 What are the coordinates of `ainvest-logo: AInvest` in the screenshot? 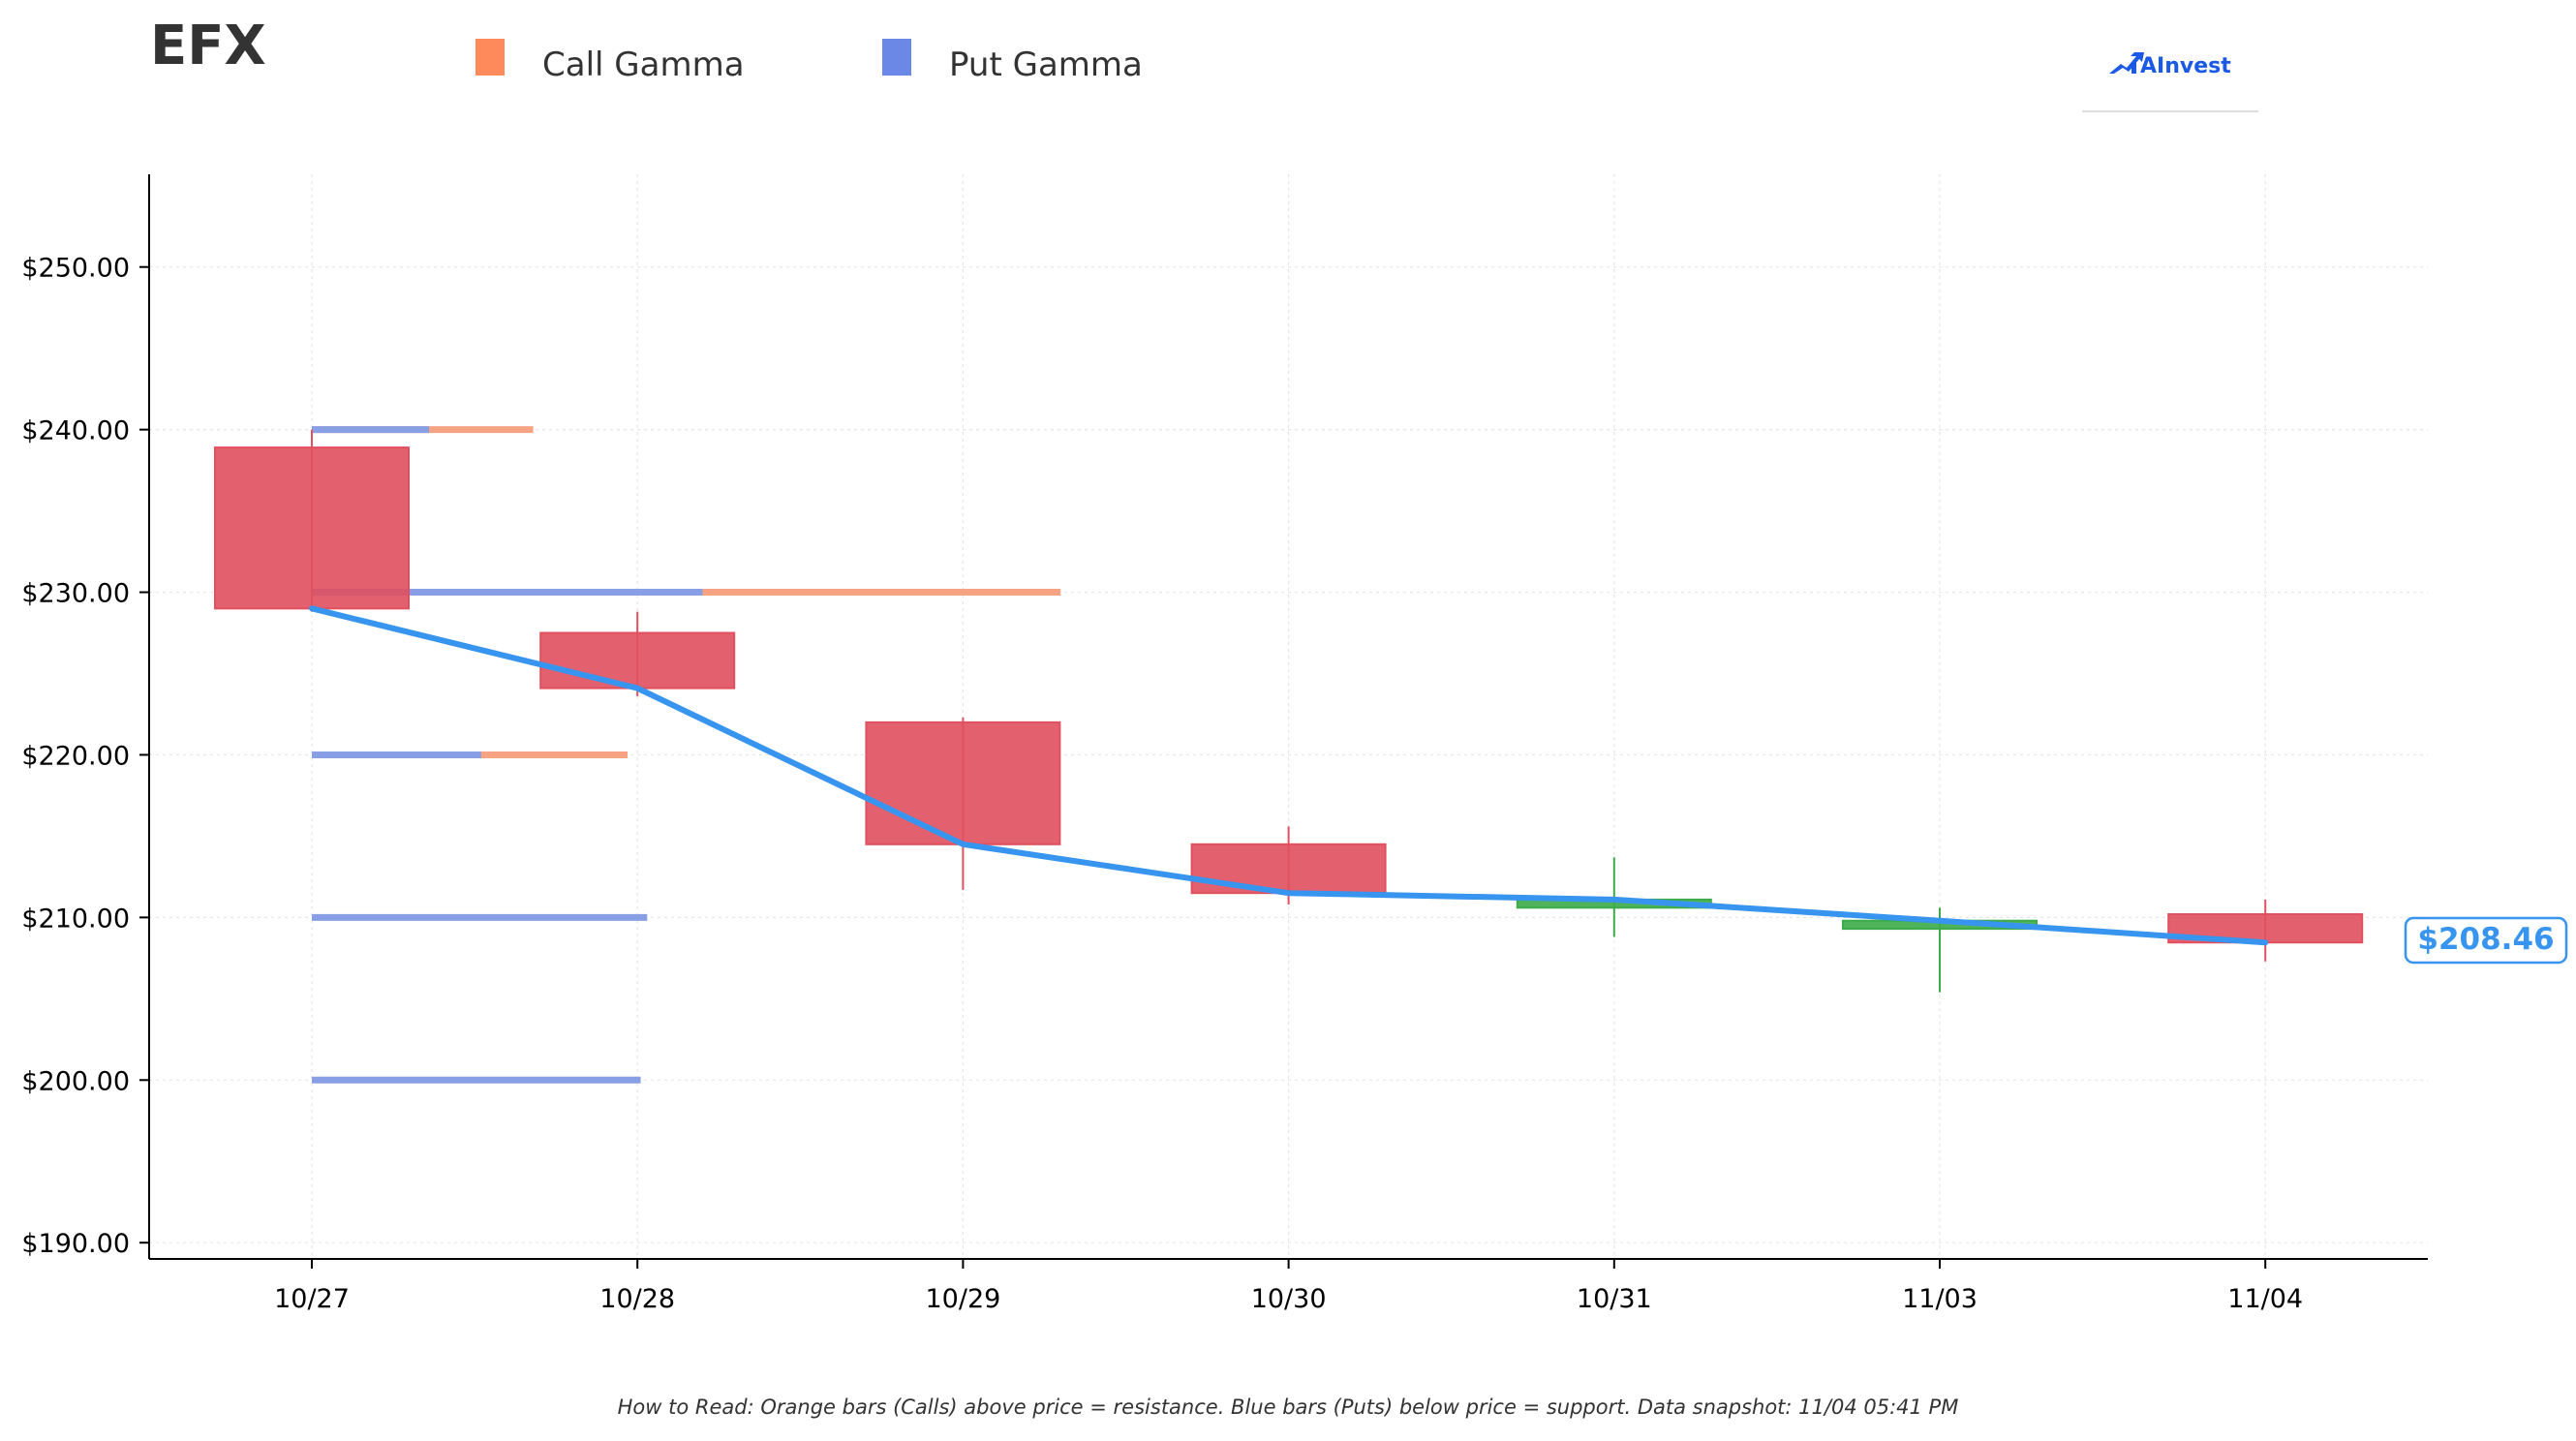 It's located at (2170, 82).